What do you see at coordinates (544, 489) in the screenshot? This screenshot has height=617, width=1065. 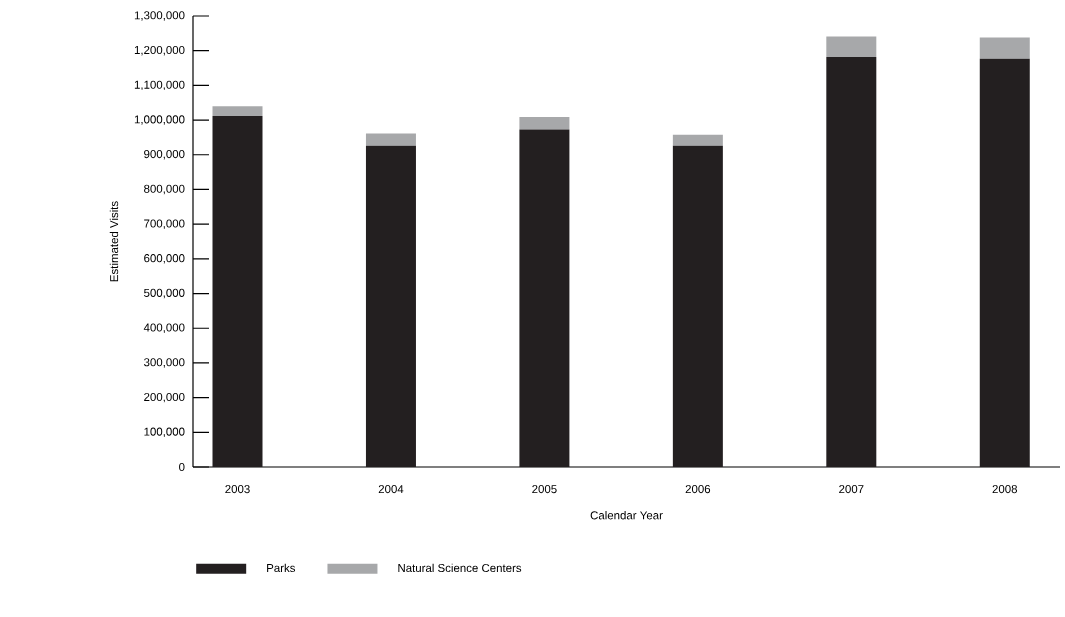 I see `x-tick-label: 2005` at bounding box center [544, 489].